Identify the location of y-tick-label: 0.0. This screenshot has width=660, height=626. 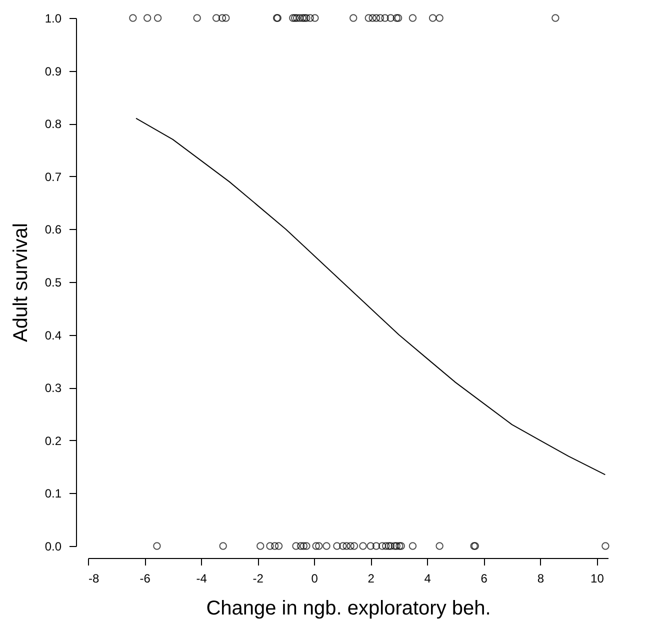
(53, 547).